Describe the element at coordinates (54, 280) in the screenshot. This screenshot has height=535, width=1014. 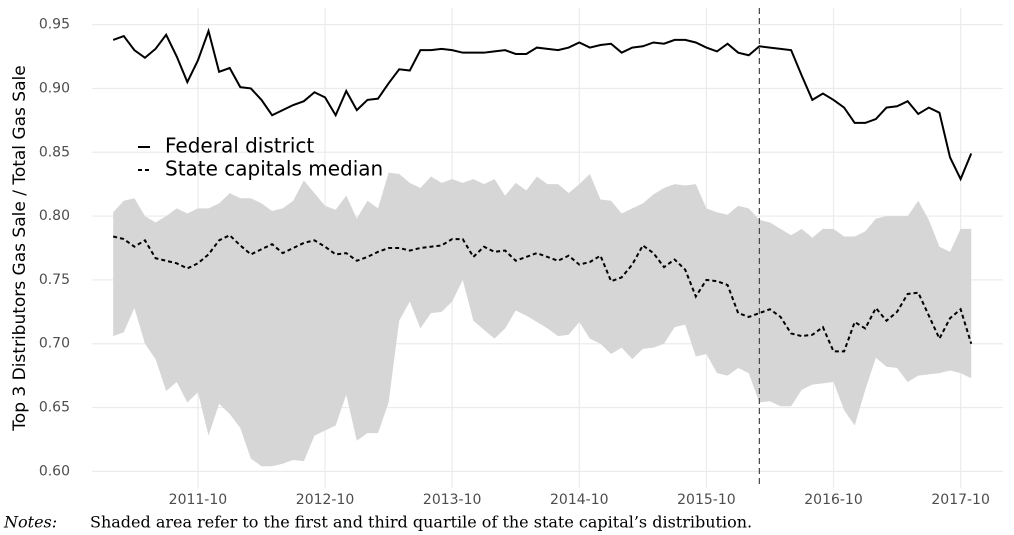
I see `y-tick-label: 0.75` at that location.